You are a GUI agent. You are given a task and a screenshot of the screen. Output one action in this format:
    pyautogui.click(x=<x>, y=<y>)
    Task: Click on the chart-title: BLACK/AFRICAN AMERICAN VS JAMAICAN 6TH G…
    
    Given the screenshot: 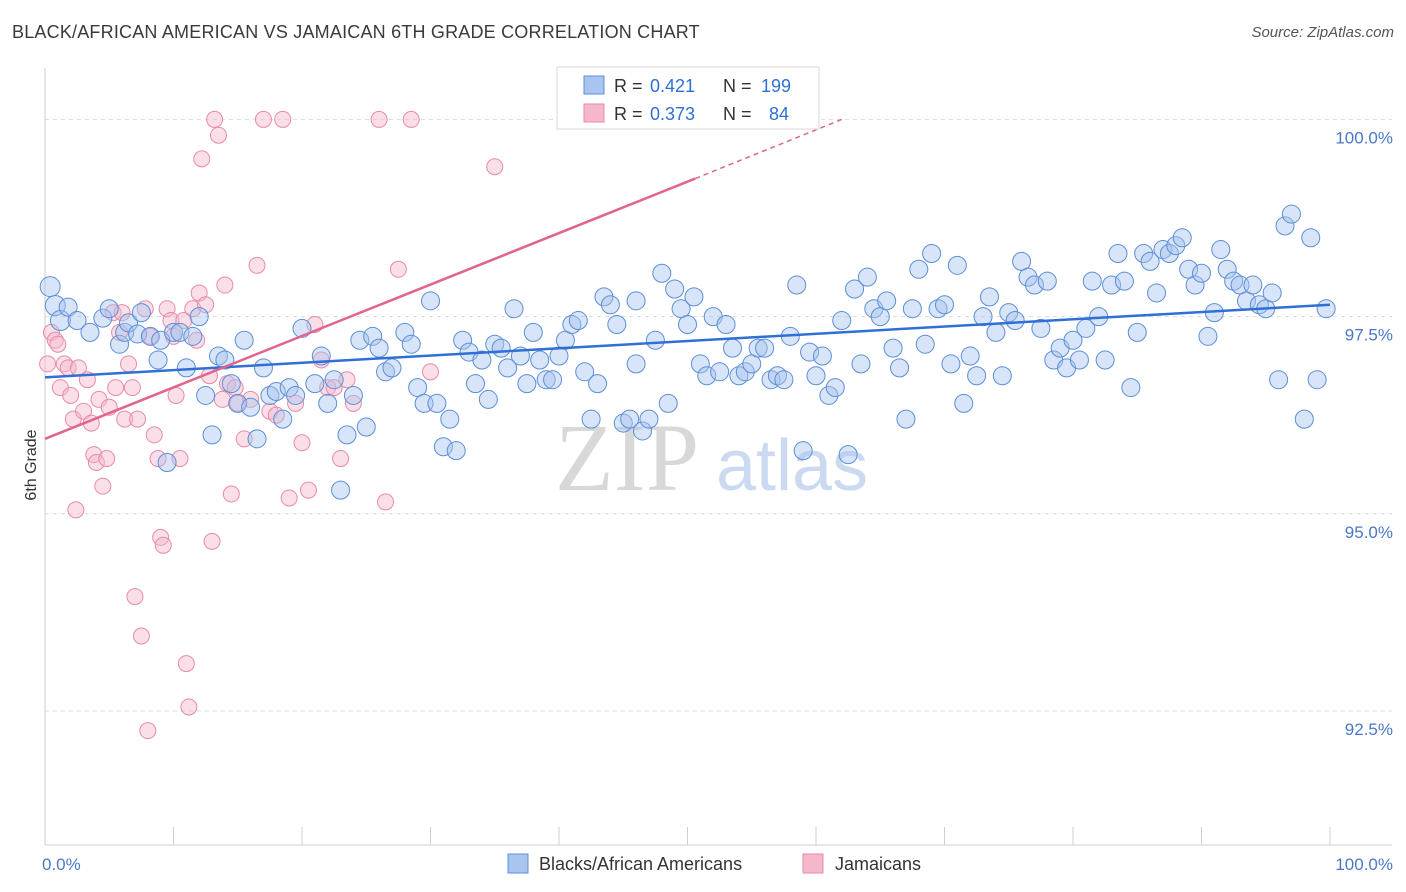 What is the action you would take?
    pyautogui.click(x=356, y=32)
    